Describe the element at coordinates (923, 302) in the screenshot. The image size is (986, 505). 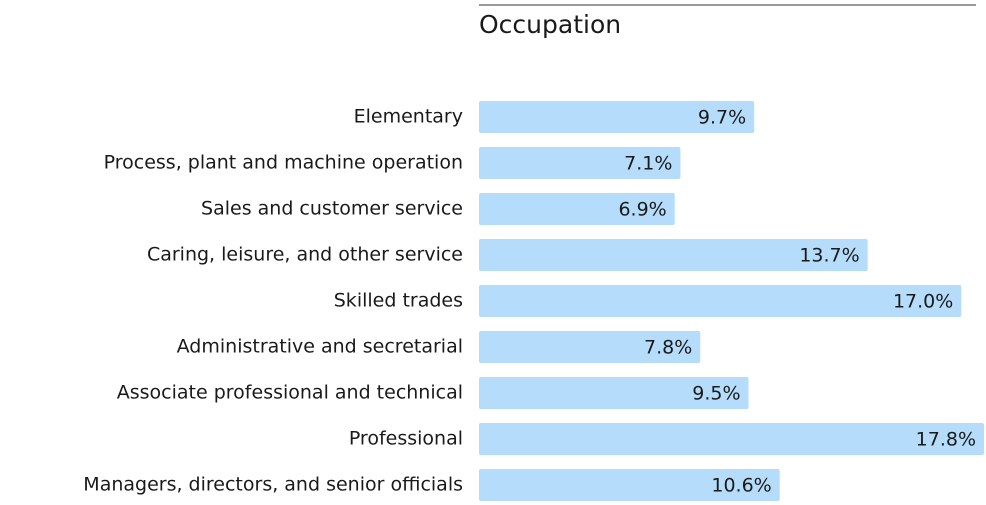
I see `value-label: 17.0%` at that location.